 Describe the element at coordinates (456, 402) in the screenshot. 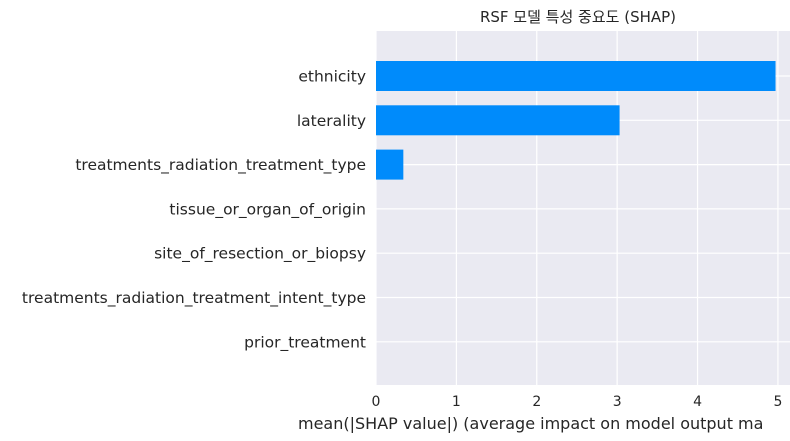

I see `x-tick-label: 1` at that location.